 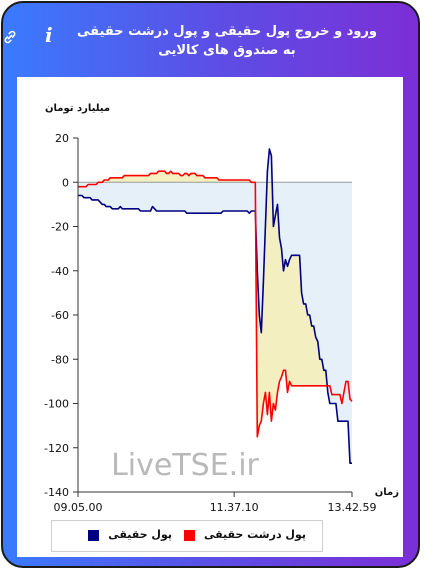 What do you see at coordinates (254, 534) in the screenshot?
I see `legend-label: پول درشت حقیقی` at bounding box center [254, 534].